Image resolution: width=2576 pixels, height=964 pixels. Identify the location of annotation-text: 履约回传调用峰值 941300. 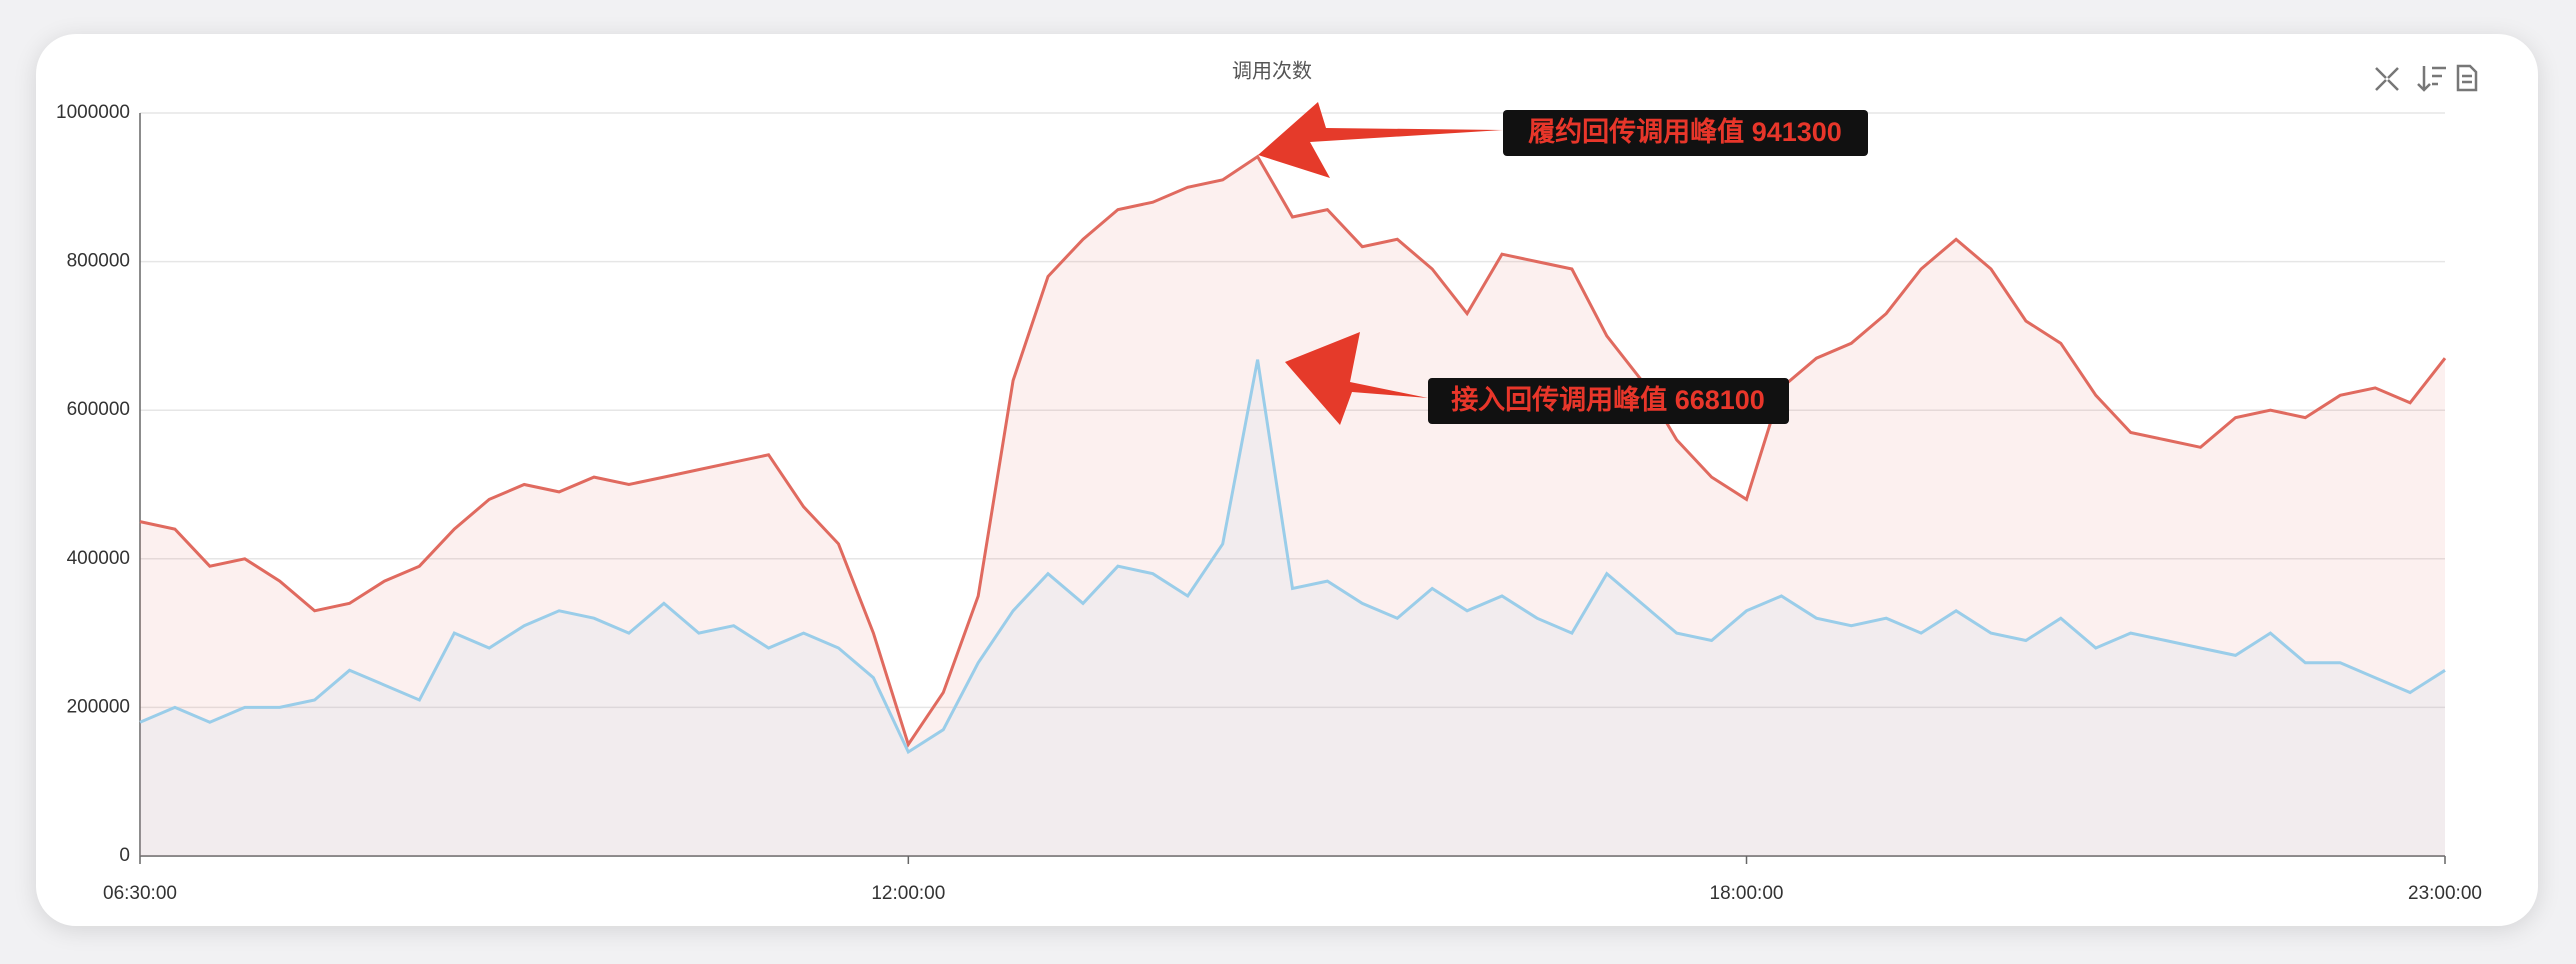
(1685, 132).